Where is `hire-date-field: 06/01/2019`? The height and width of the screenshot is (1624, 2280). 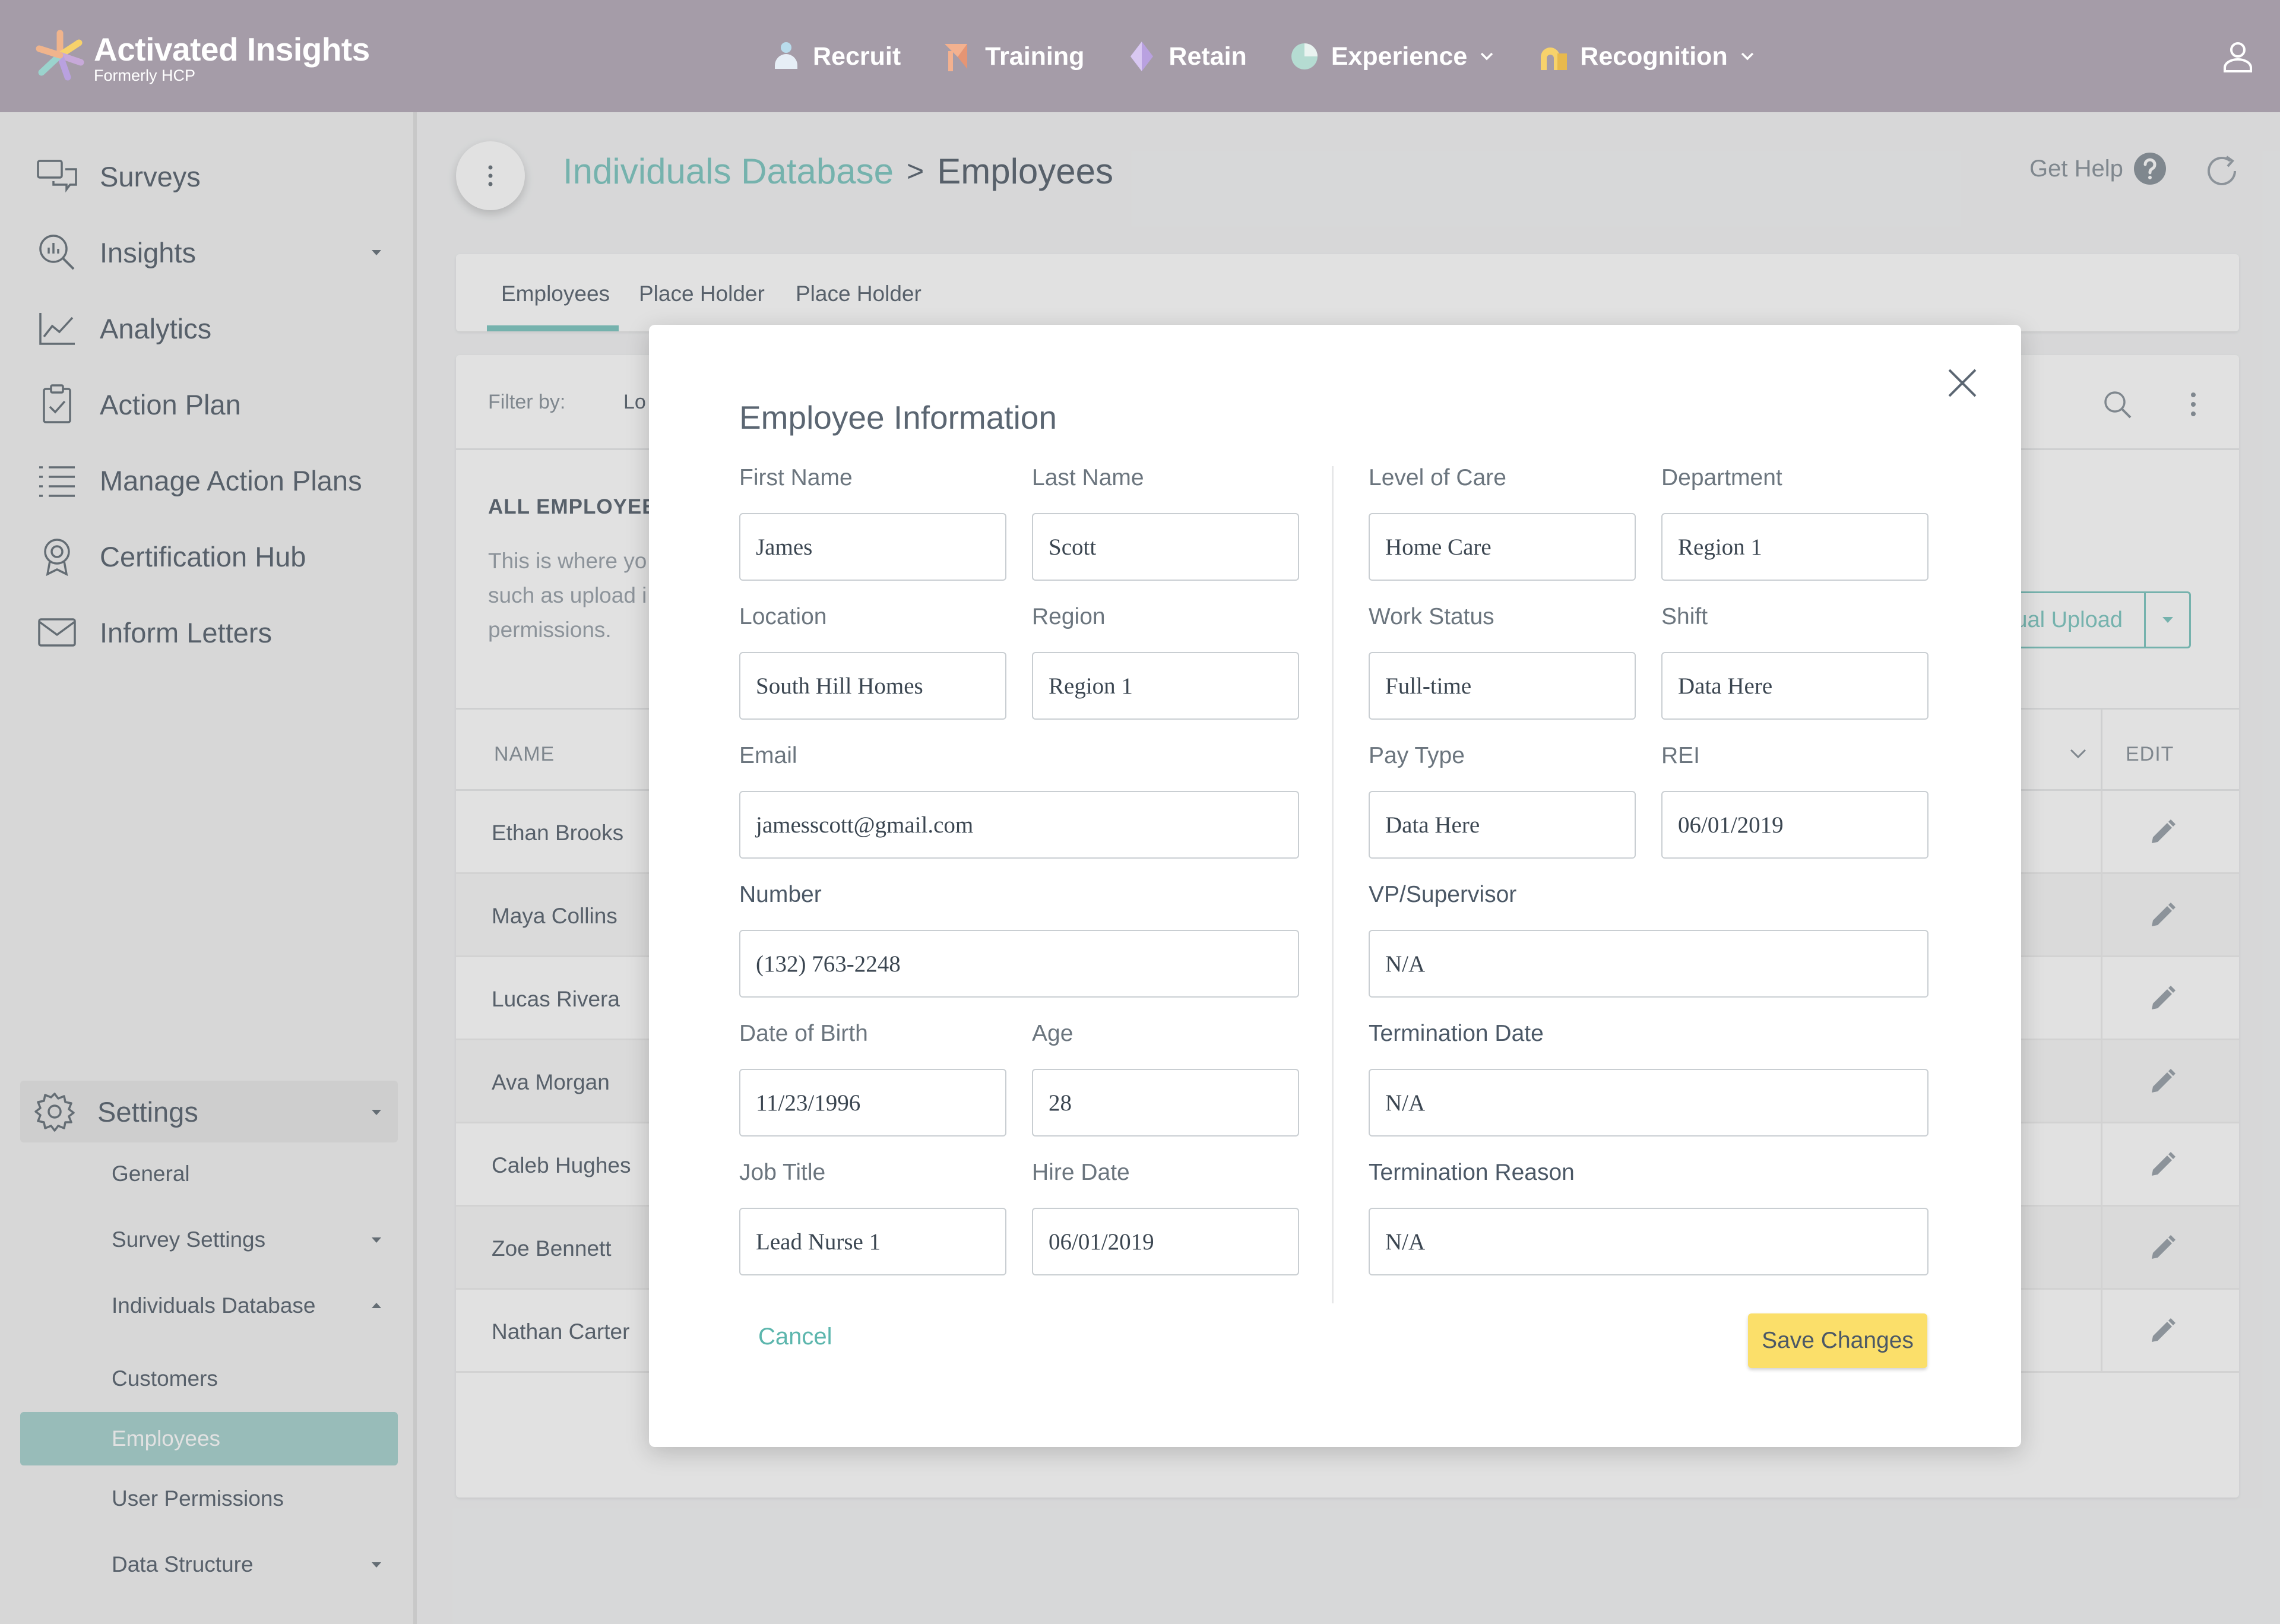 hire-date-field: 06/01/2019 is located at coordinates (1165, 1241).